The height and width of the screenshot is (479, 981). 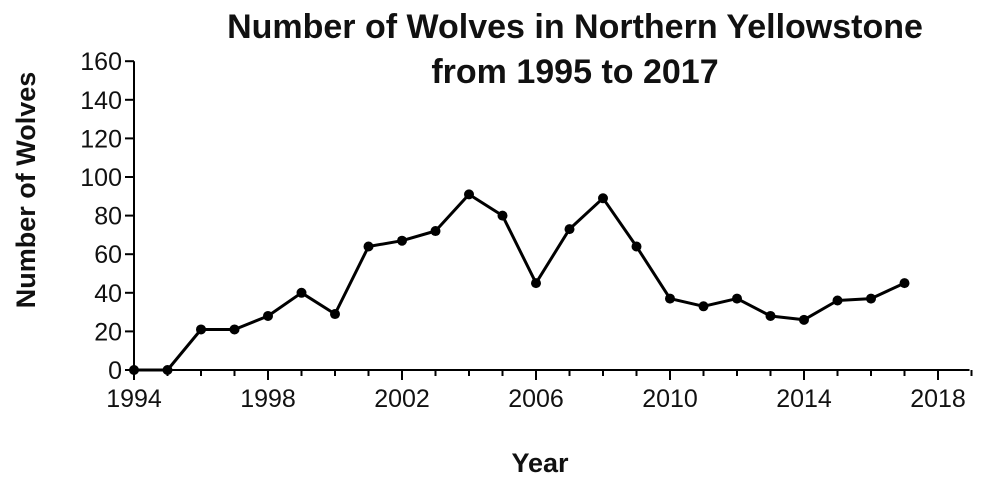 I want to click on chart-title-line-1: Number of Wolves in Northern Yellowstone, so click(x=575, y=27).